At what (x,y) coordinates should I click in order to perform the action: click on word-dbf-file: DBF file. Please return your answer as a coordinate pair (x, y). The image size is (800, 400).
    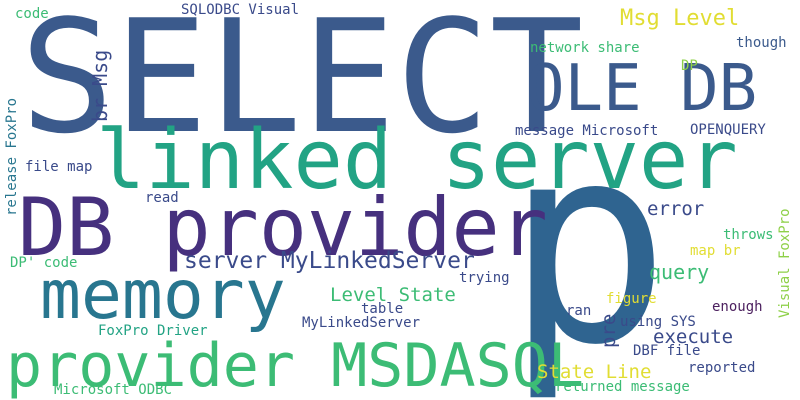
    Looking at the image, I should click on (667, 351).